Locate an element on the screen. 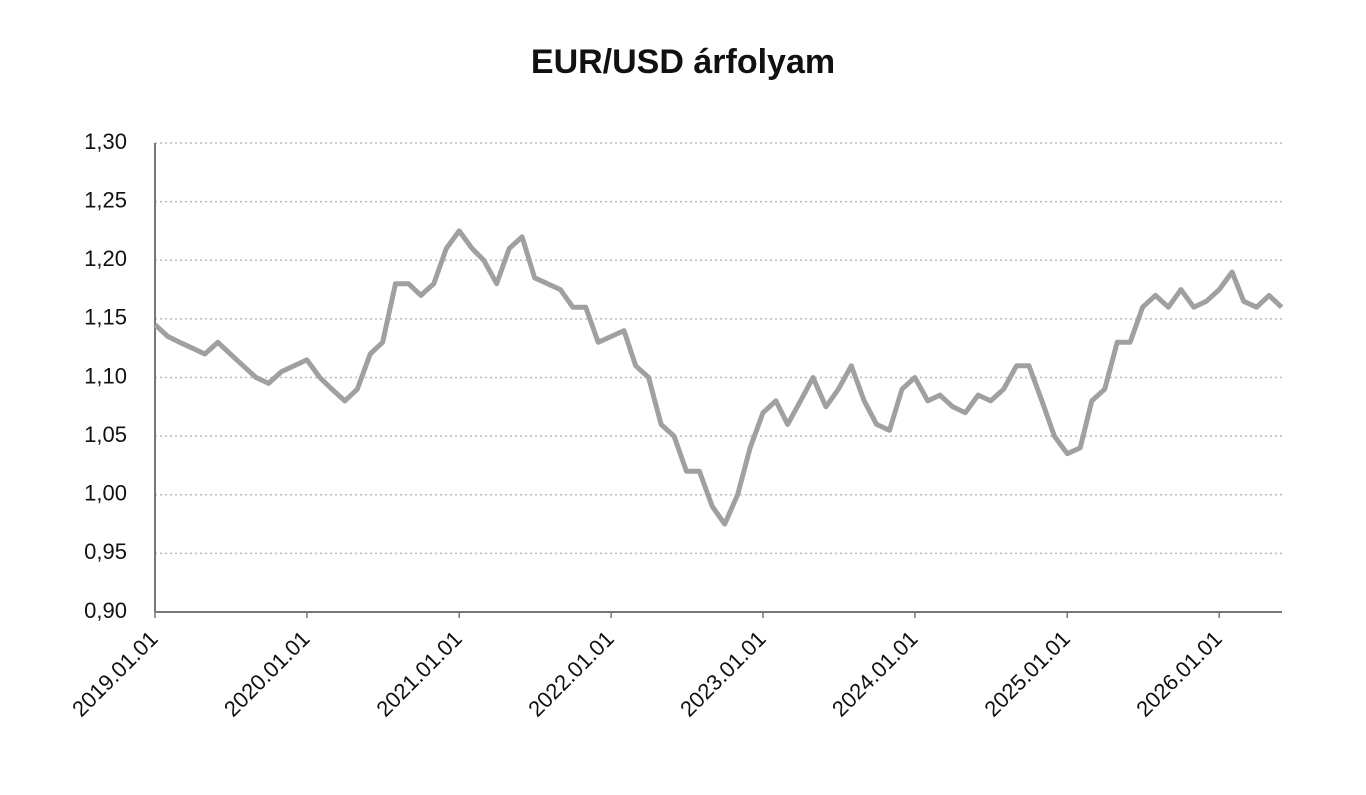 Image resolution: width=1366 pixels, height=795 pixels. x-tick-label: 2025.01.01 is located at coordinates (1027, 674).